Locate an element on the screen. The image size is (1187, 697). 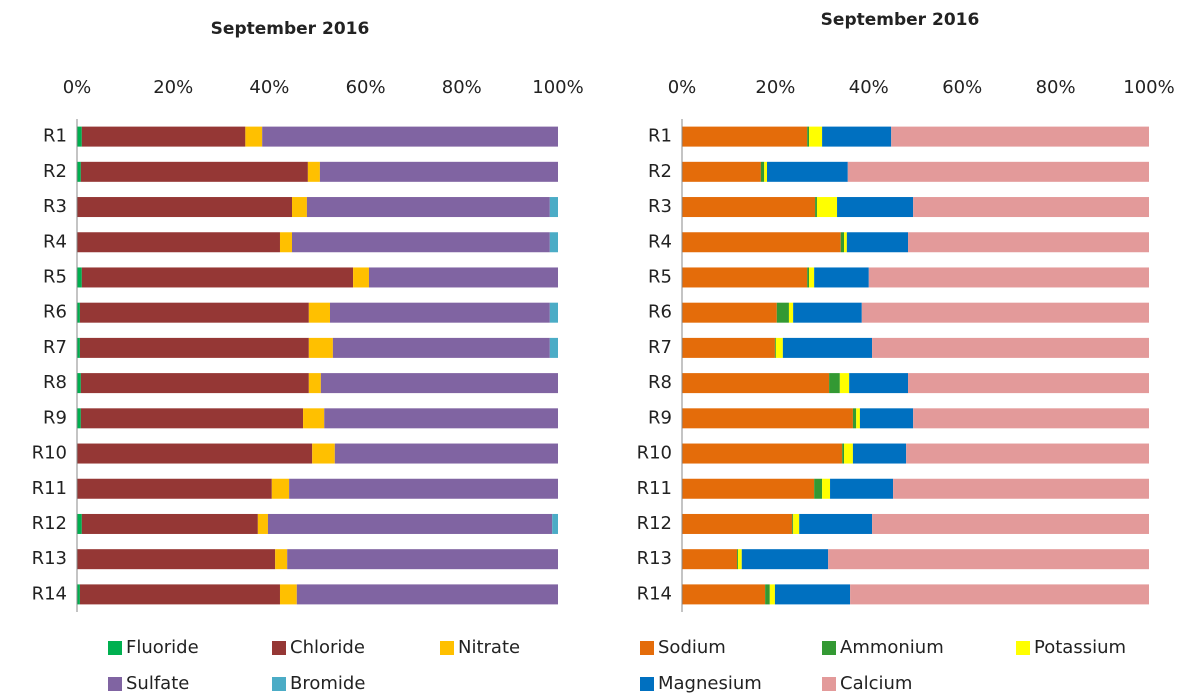
legend-label: Ammonium is located at coordinates (892, 647).